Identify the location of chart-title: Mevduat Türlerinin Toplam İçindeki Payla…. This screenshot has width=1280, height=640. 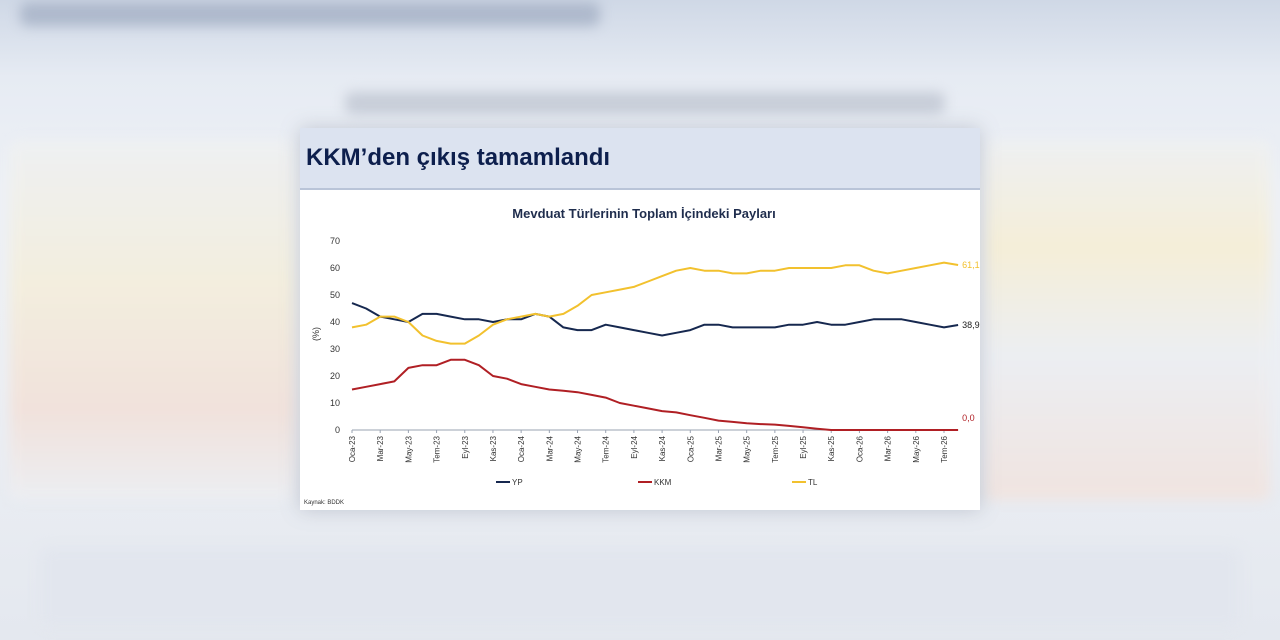
(643, 213).